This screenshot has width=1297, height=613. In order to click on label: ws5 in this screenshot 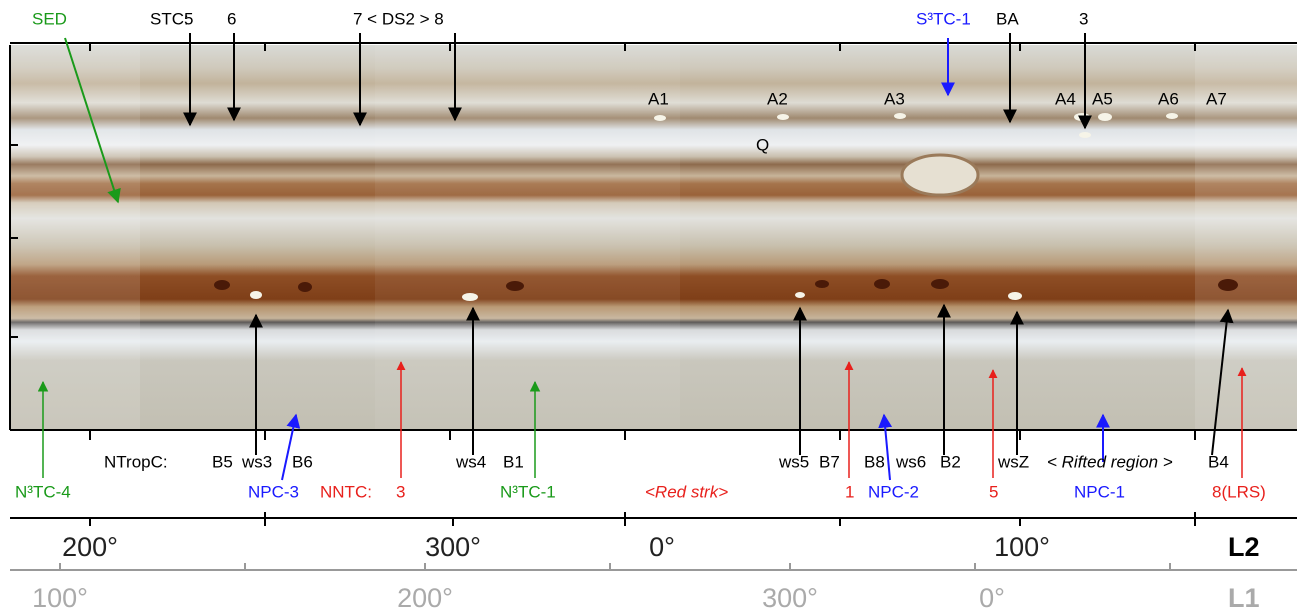, I will do `click(793, 461)`.